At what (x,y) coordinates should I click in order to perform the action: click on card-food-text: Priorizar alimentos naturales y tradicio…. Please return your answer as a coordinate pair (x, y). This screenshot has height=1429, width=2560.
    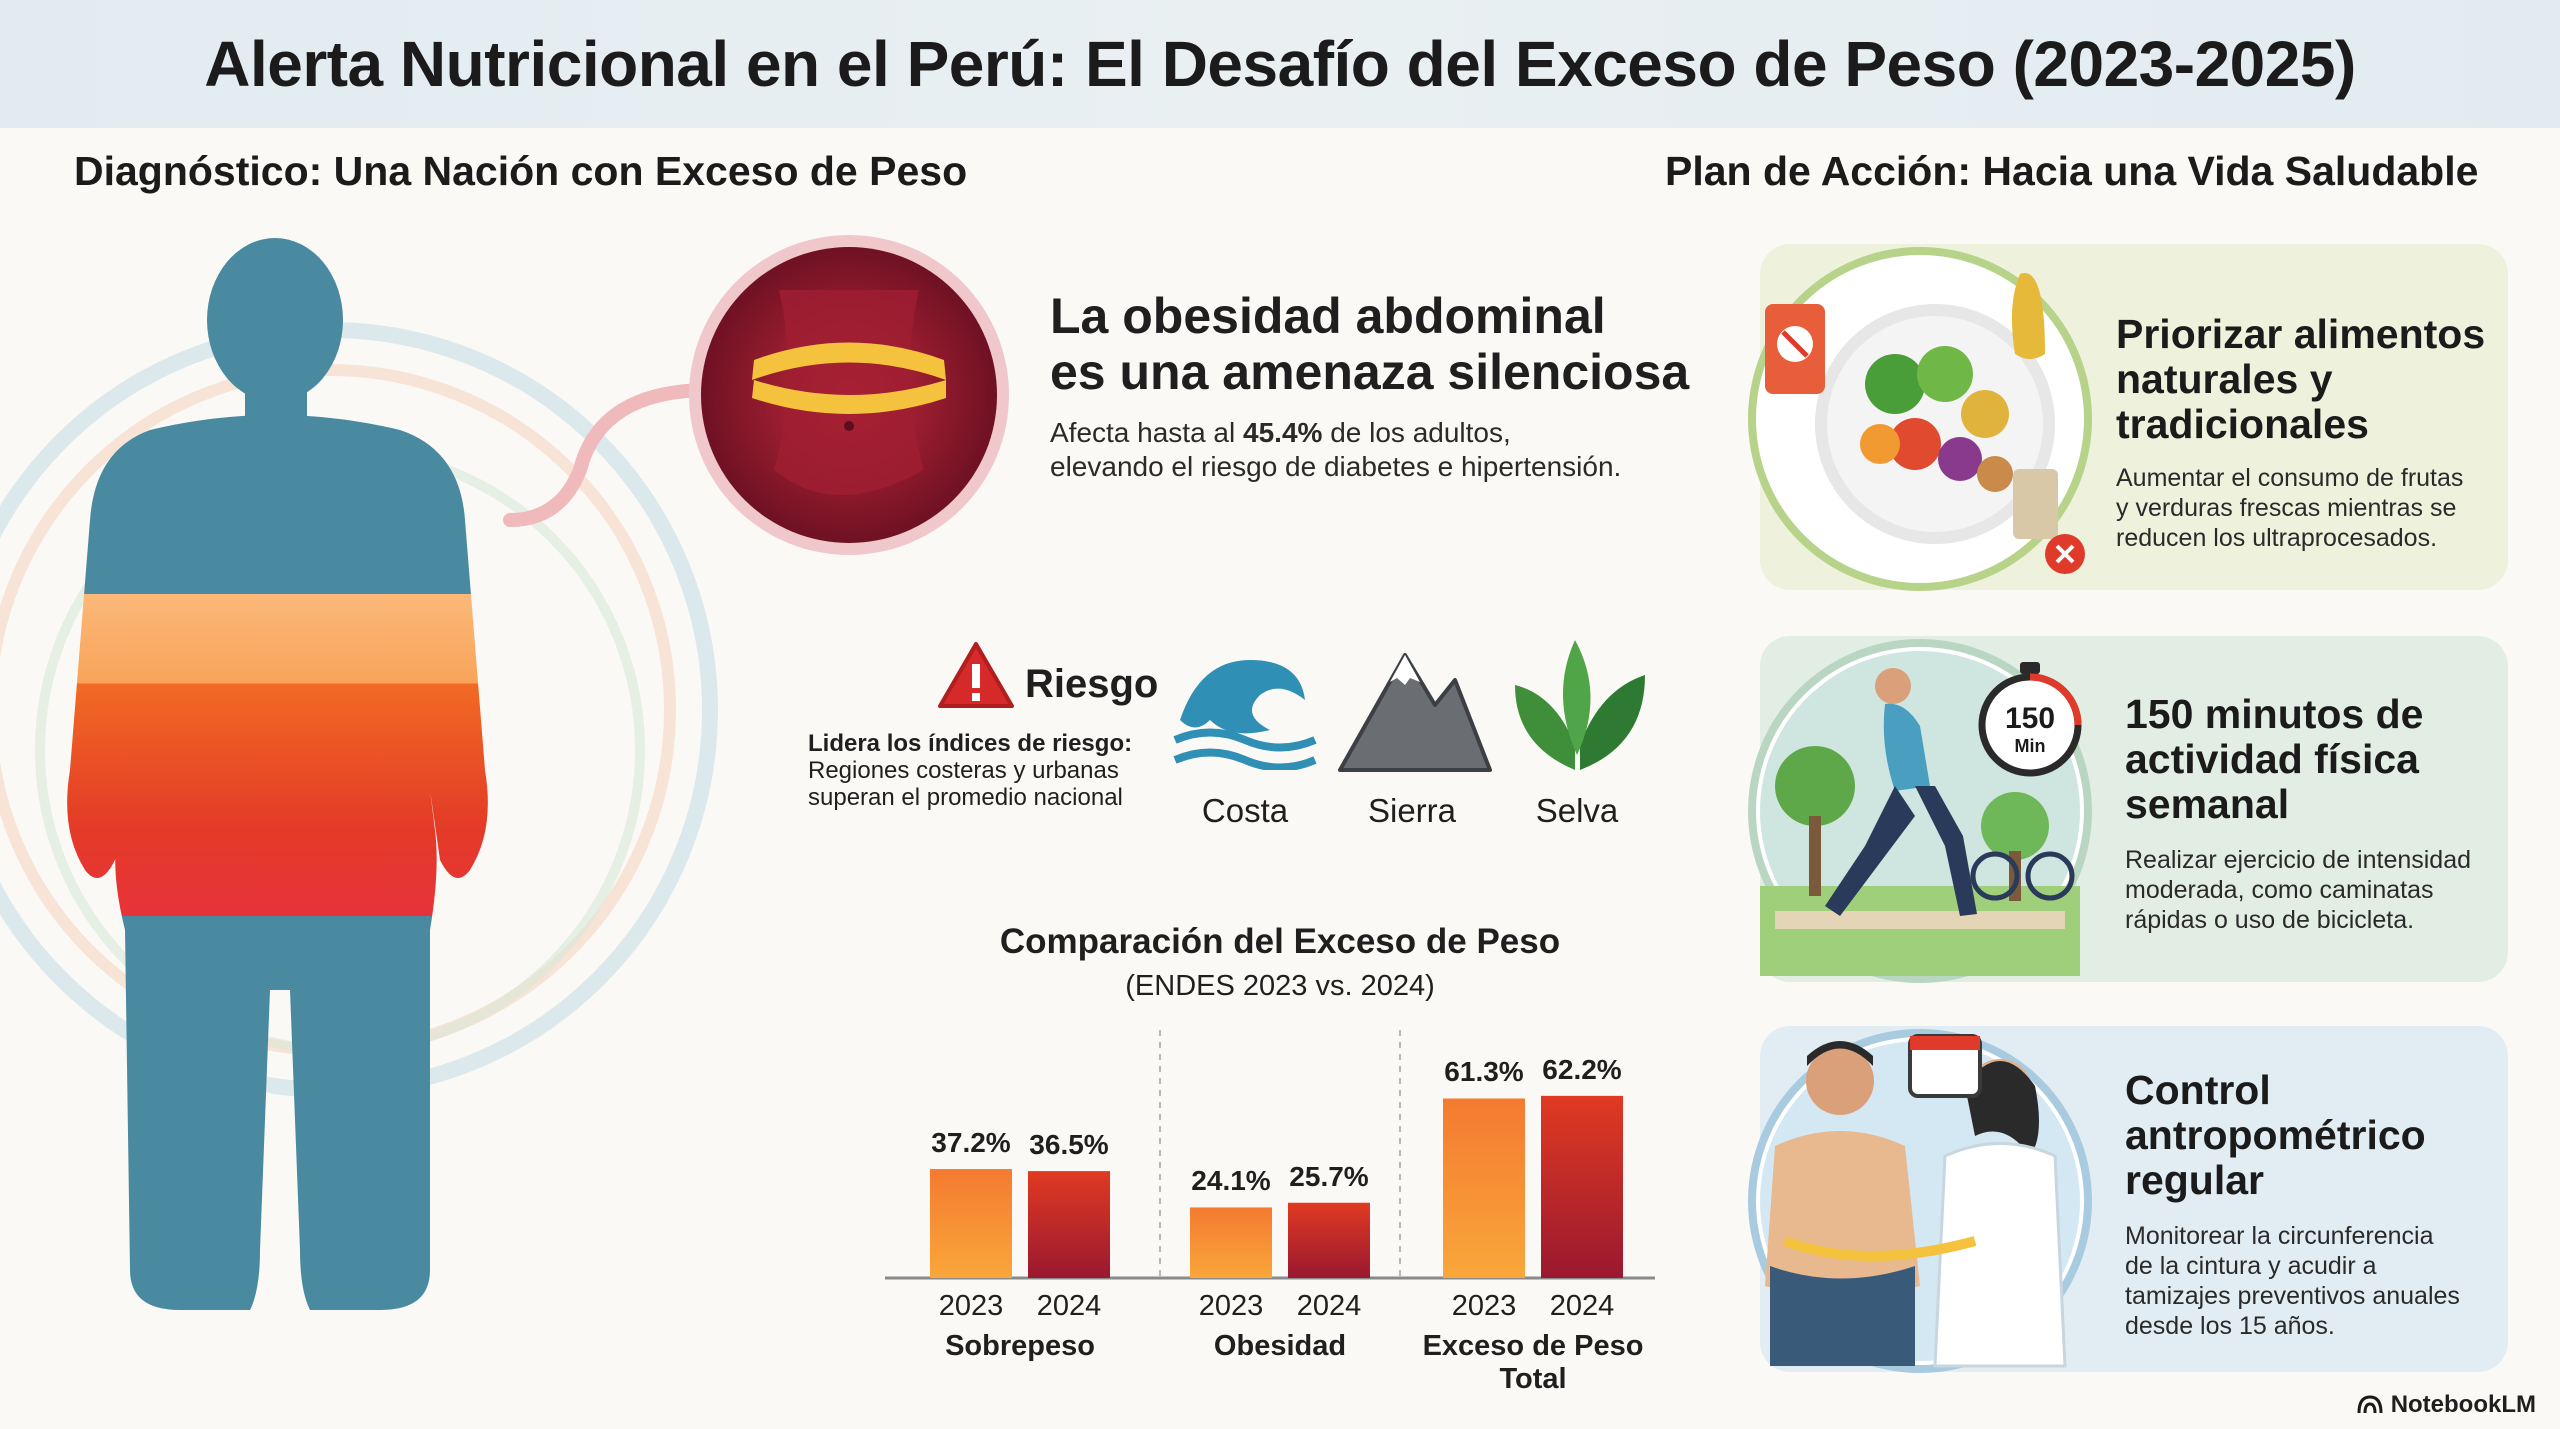
    Looking at the image, I should click on (2306, 432).